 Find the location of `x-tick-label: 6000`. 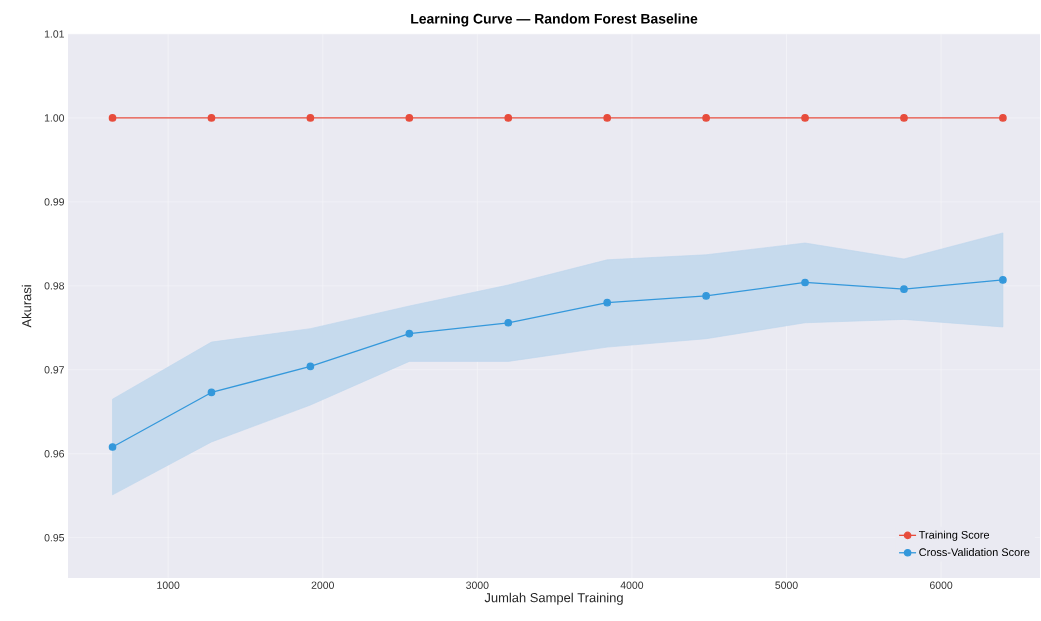

x-tick-label: 6000 is located at coordinates (941, 585).